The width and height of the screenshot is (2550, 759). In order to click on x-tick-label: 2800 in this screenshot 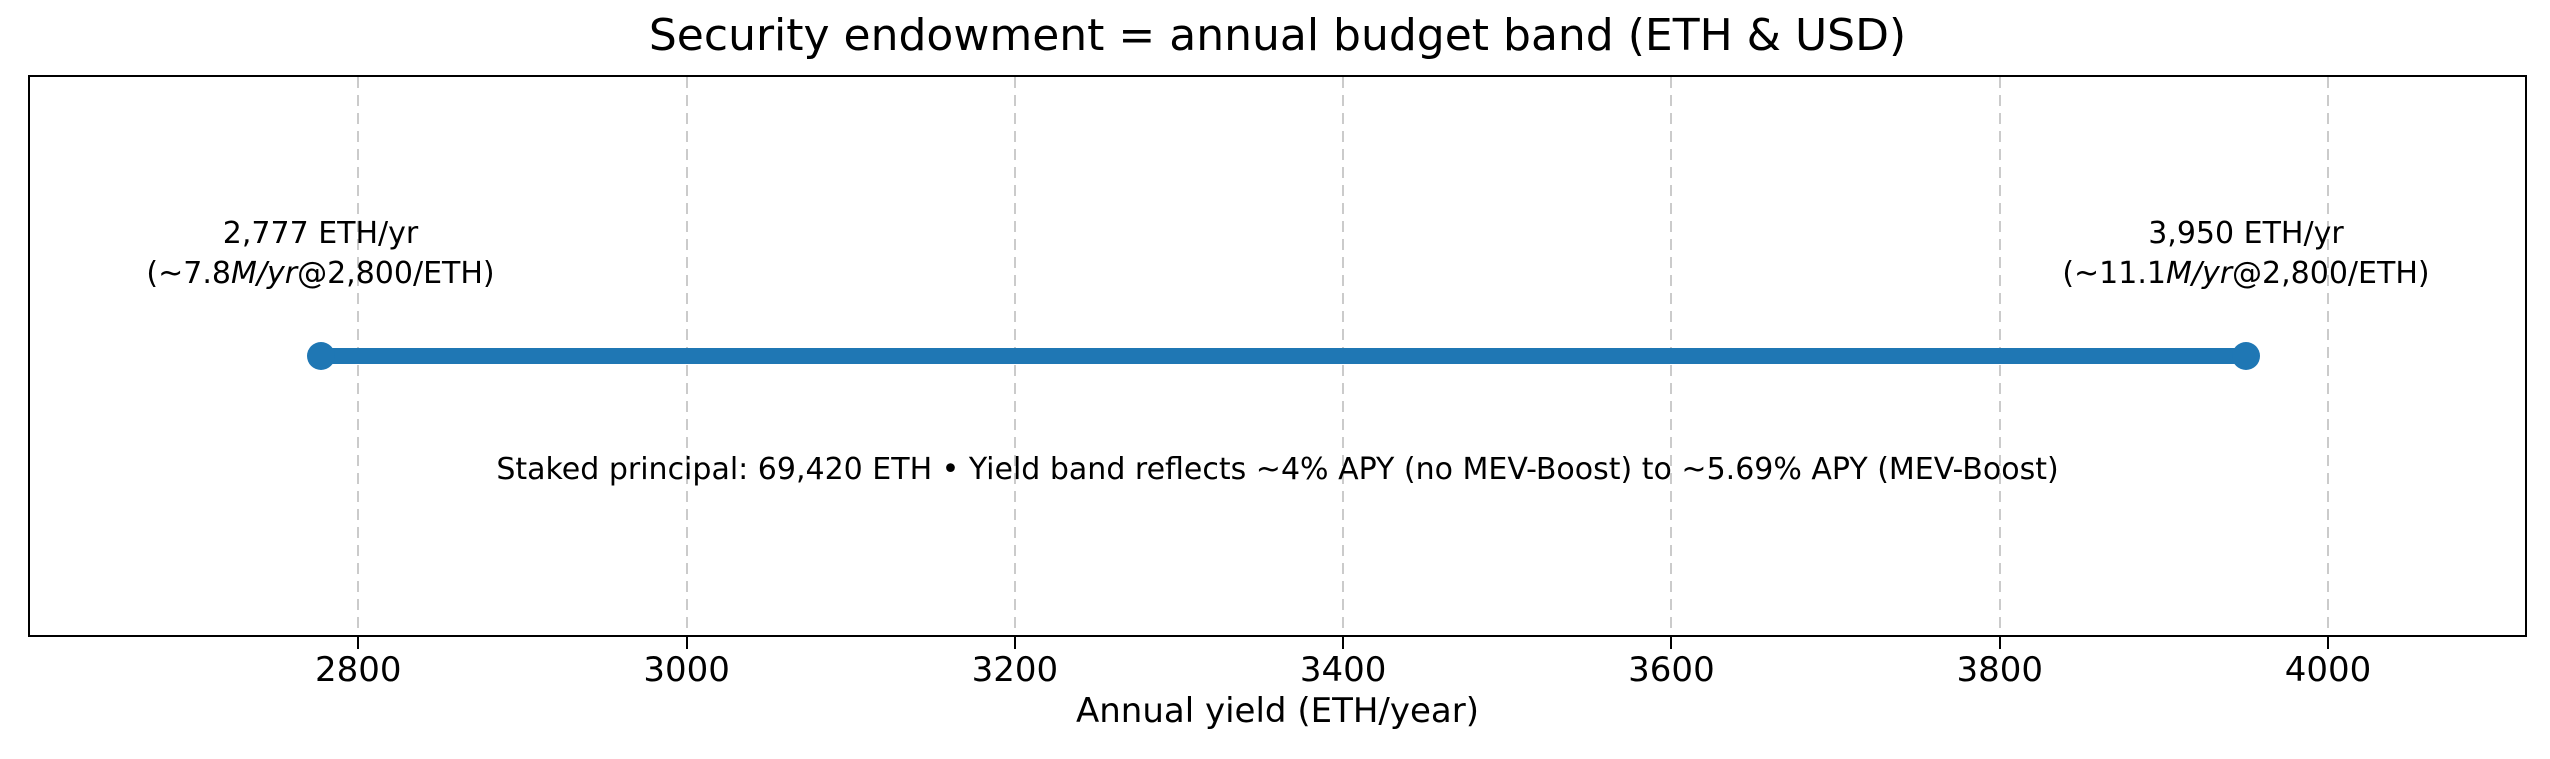, I will do `click(358, 670)`.